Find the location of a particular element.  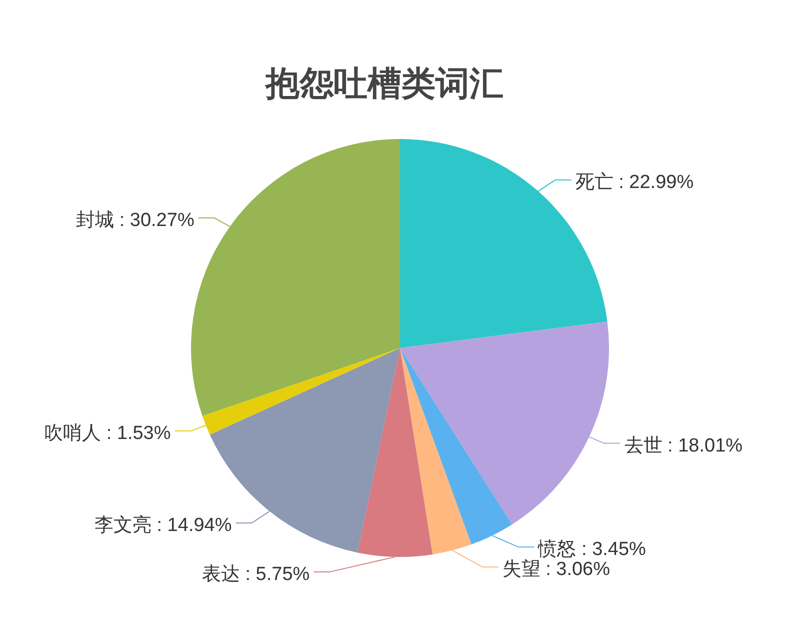

slice-label: 吹哨人 : 1.53% is located at coordinates (107, 433).